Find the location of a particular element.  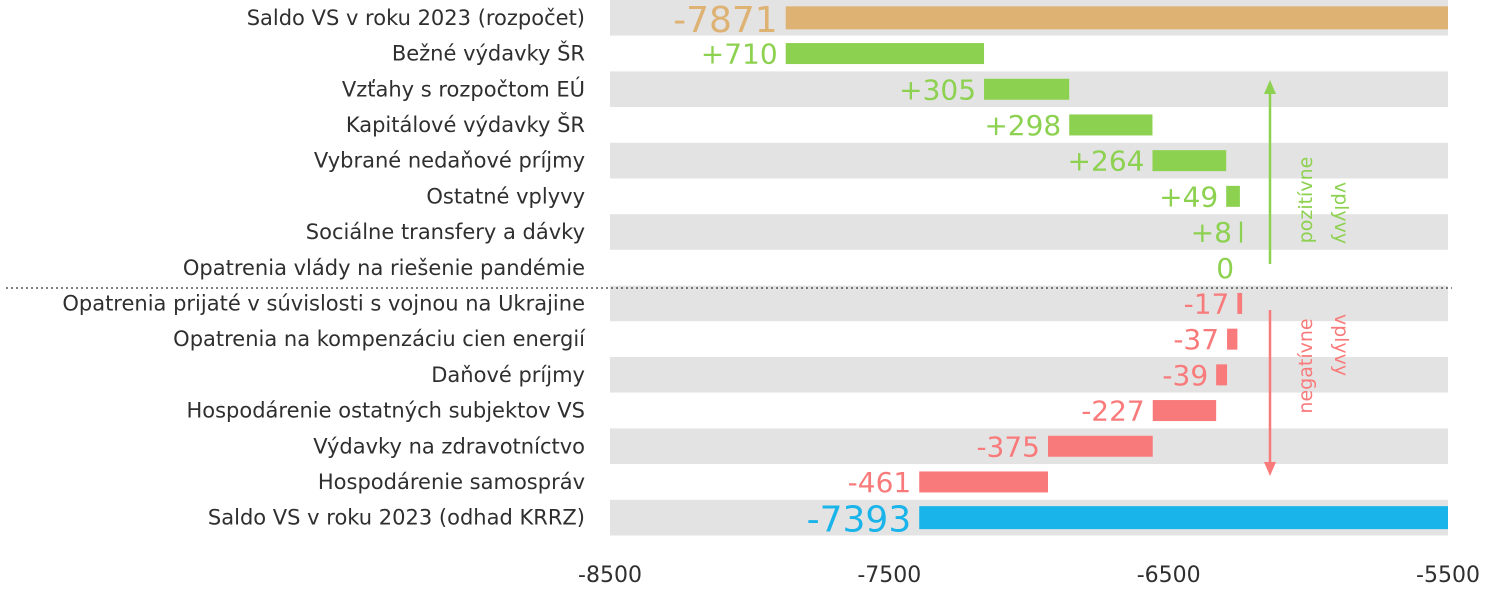

category-label: Opatrenia na kompenzáciu cien energií is located at coordinates (379, 339).